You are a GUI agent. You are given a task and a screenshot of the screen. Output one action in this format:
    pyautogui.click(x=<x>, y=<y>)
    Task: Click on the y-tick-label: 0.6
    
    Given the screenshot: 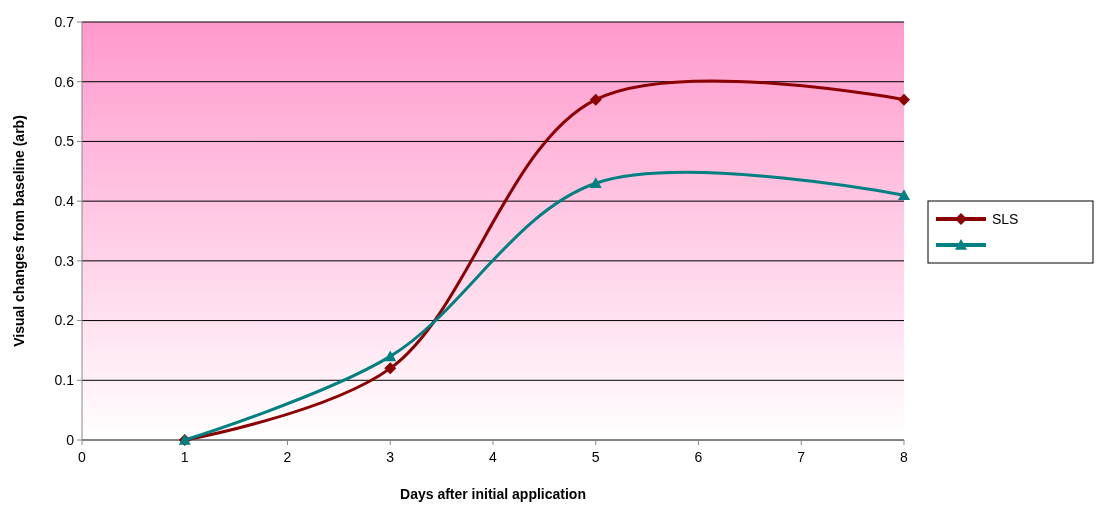 What is the action you would take?
    pyautogui.click(x=64, y=81)
    